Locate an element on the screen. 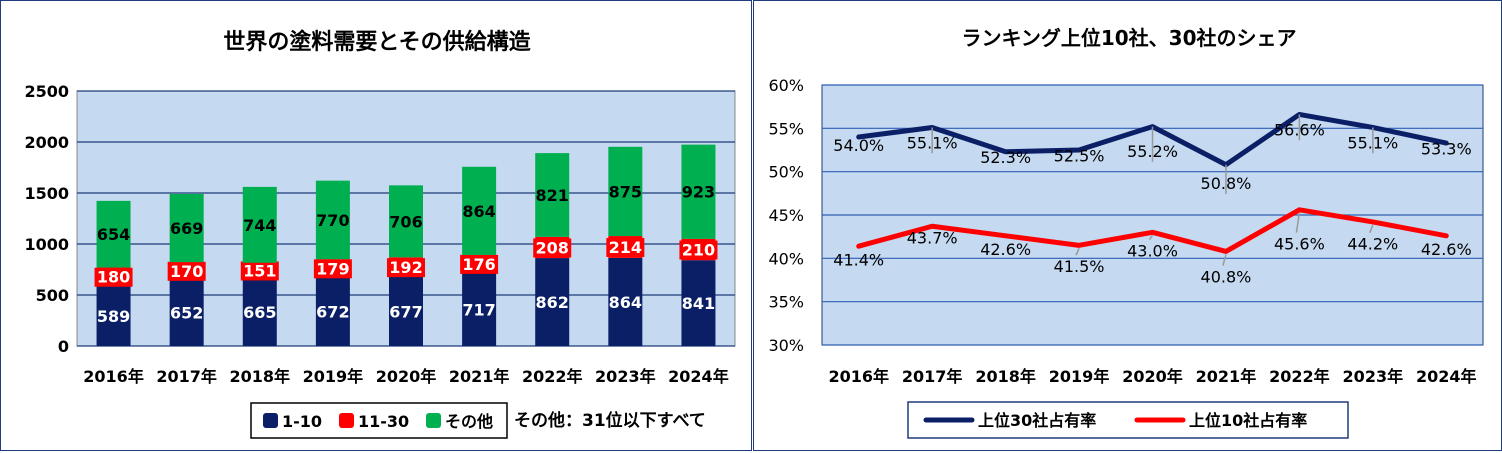 Image resolution: width=1502 pixels, height=453 pixels. chart-title: ランキング上位10社、30社のシェア is located at coordinates (1128, 38).